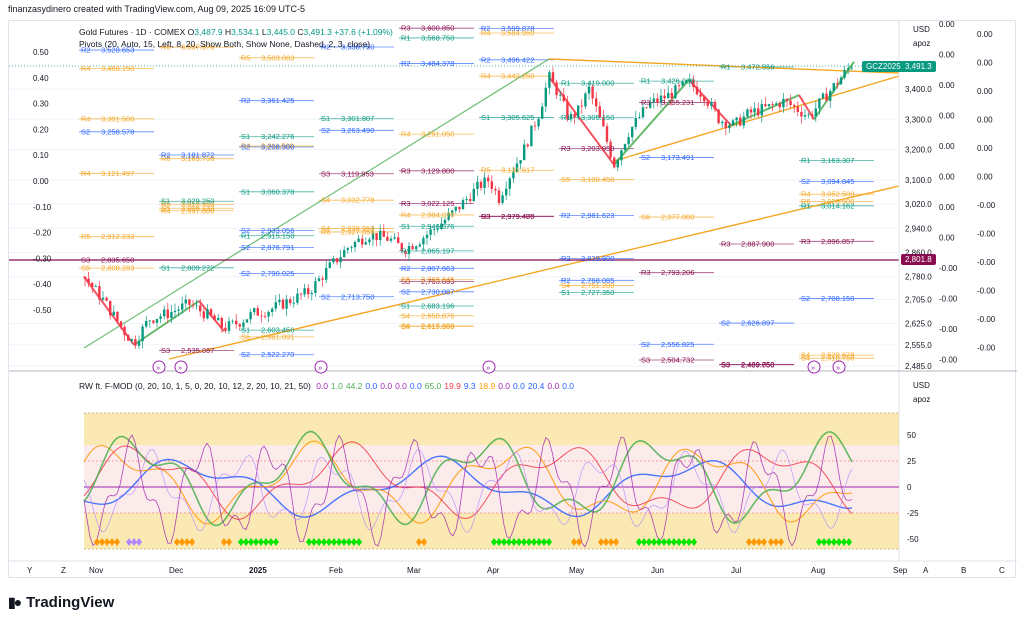 The width and height of the screenshot is (1024, 622). I want to click on symbol-badge: GCZ2025, so click(883, 66).